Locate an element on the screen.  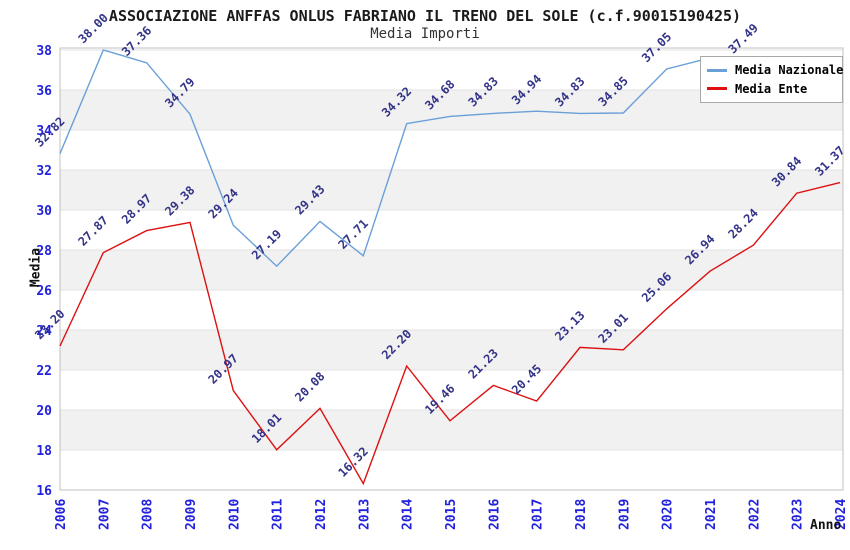
chart-subtitle: Media Importi is located at coordinates (425, 34).